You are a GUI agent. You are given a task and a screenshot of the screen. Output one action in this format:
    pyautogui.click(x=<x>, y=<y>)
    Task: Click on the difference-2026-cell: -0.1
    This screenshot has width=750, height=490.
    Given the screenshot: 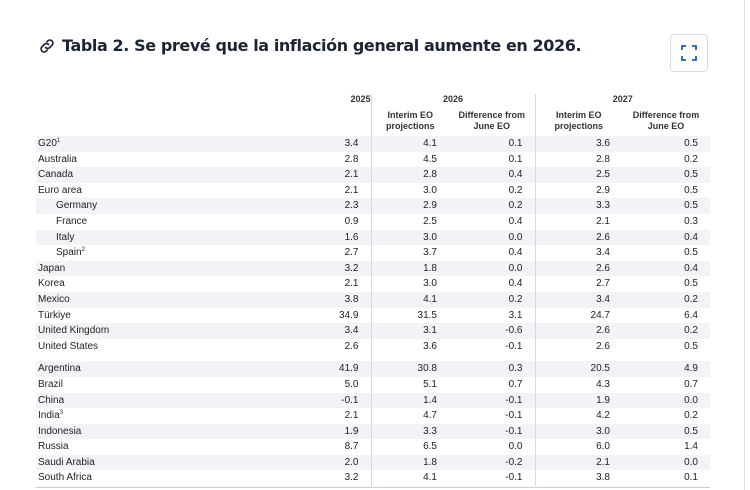 What is the action you would take?
    pyautogui.click(x=514, y=478)
    